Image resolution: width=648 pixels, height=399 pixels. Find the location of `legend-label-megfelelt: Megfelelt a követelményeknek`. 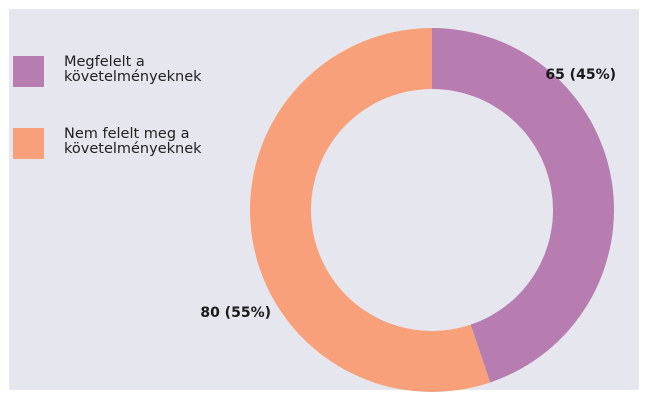

legend-label-megfelelt: Megfelelt a követelményeknek is located at coordinates (133, 69).